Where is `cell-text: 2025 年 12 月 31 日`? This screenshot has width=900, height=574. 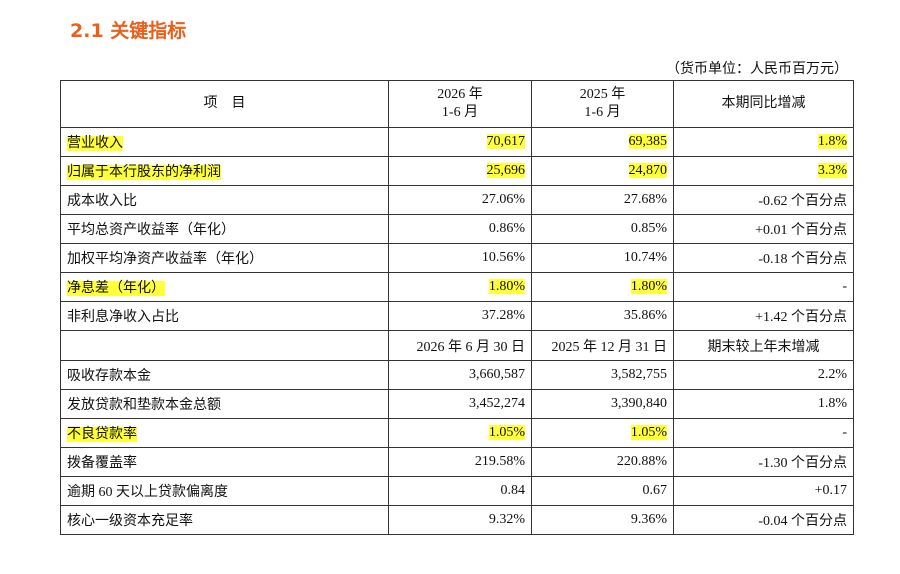
cell-text: 2025 年 12 月 31 日 is located at coordinates (609, 347).